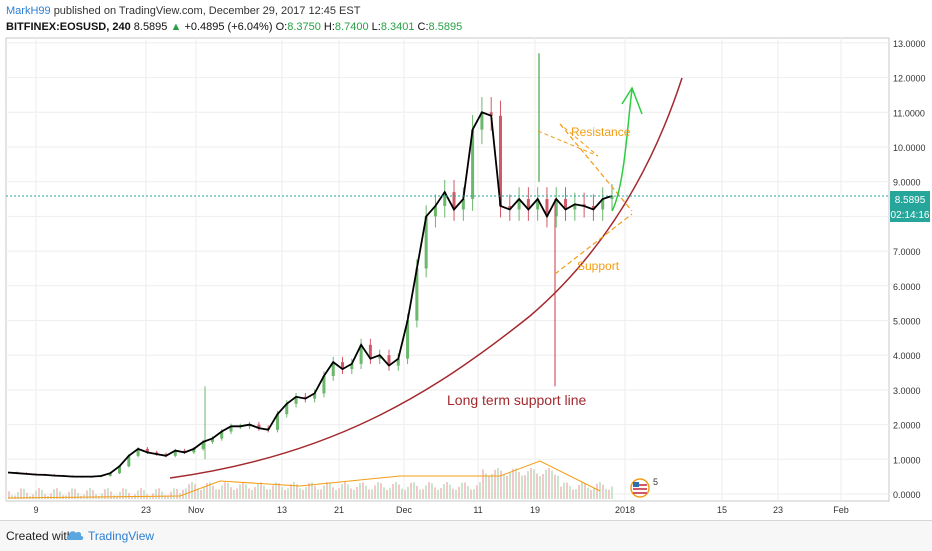 This screenshot has height=551, width=932. What do you see at coordinates (907, 391) in the screenshot?
I see `y-tick-label: 3.0000` at bounding box center [907, 391].